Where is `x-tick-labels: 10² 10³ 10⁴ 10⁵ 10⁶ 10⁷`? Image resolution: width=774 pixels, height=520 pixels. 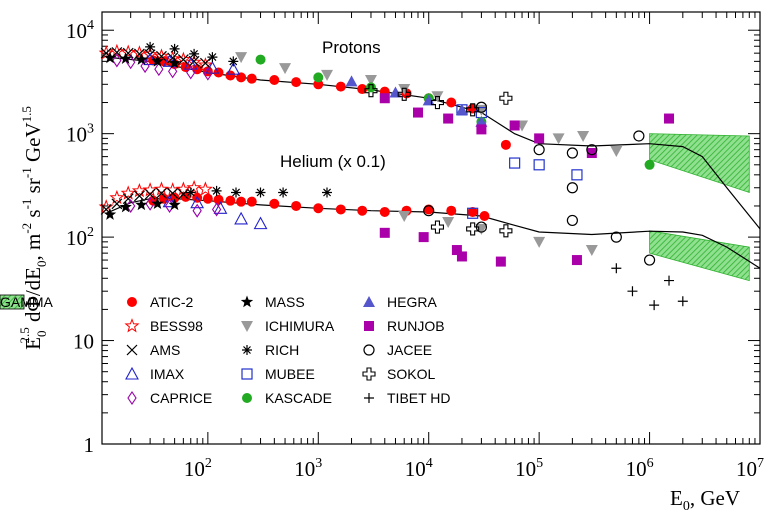 x-tick-labels: 10² 10³ 10⁴ 10⁵ 10⁶ 10⁷ is located at coordinates (474, 468).